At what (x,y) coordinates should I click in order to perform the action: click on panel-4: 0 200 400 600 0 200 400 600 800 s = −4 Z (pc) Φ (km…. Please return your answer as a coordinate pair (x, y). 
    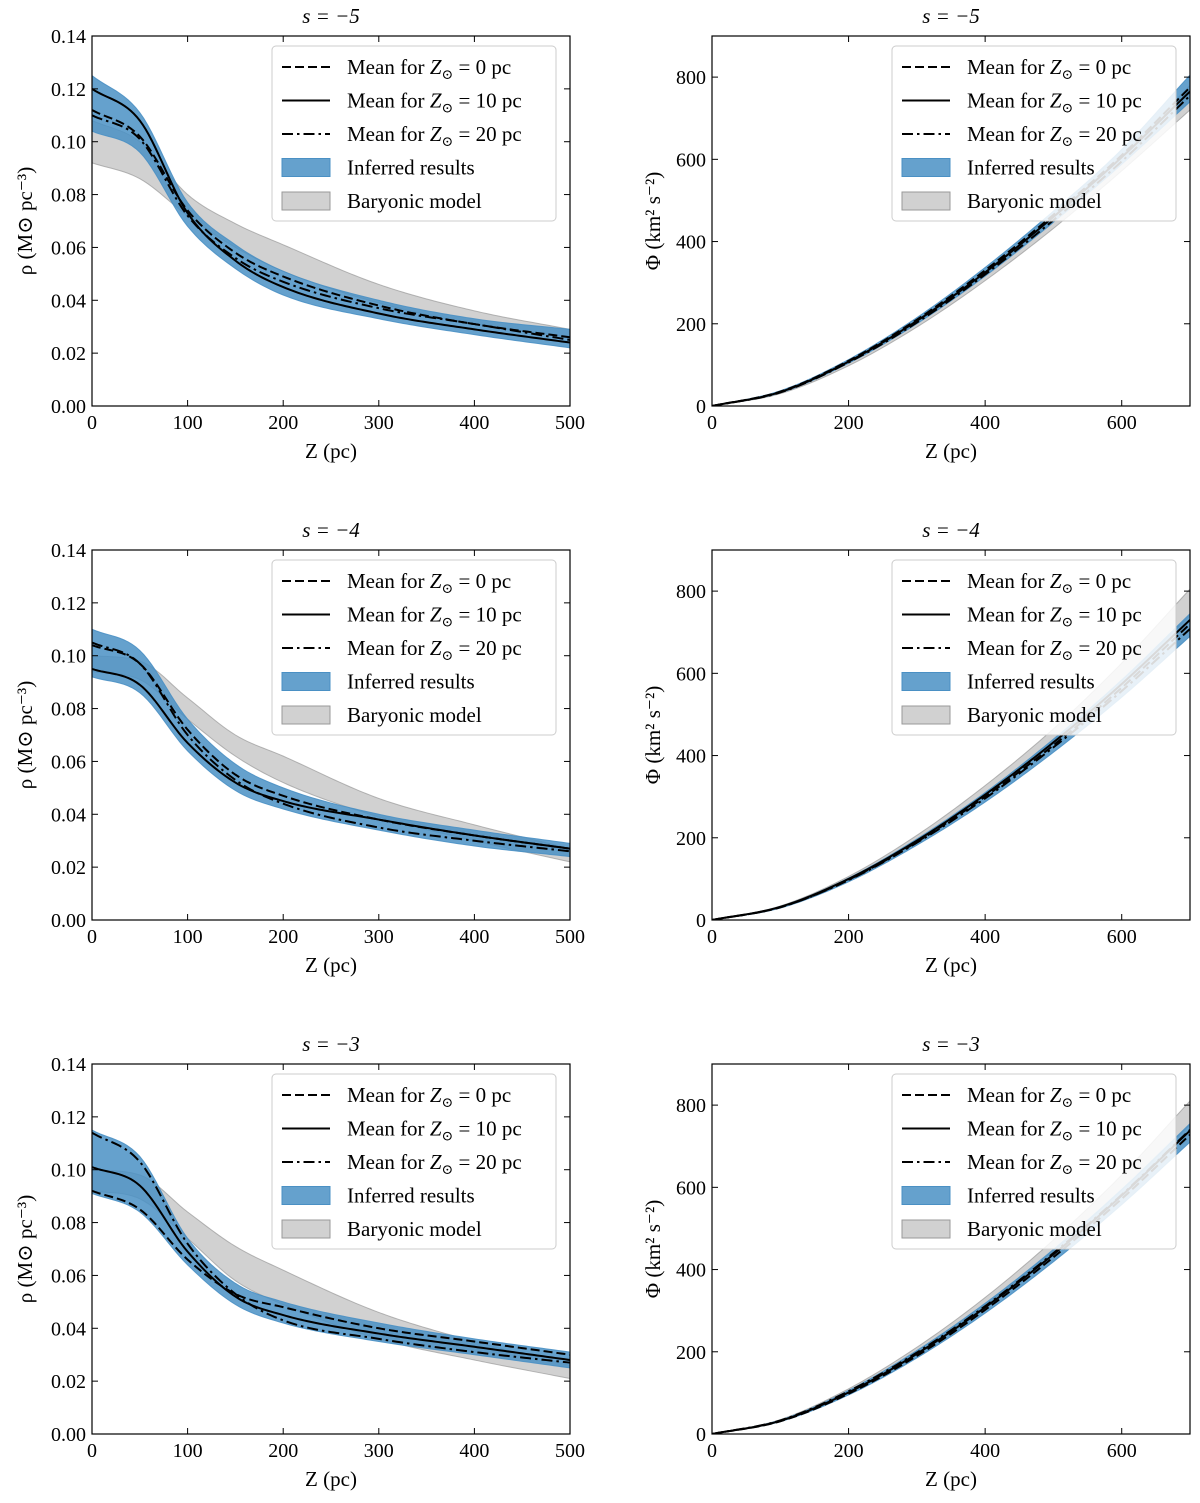
    Looking at the image, I should click on (916, 747).